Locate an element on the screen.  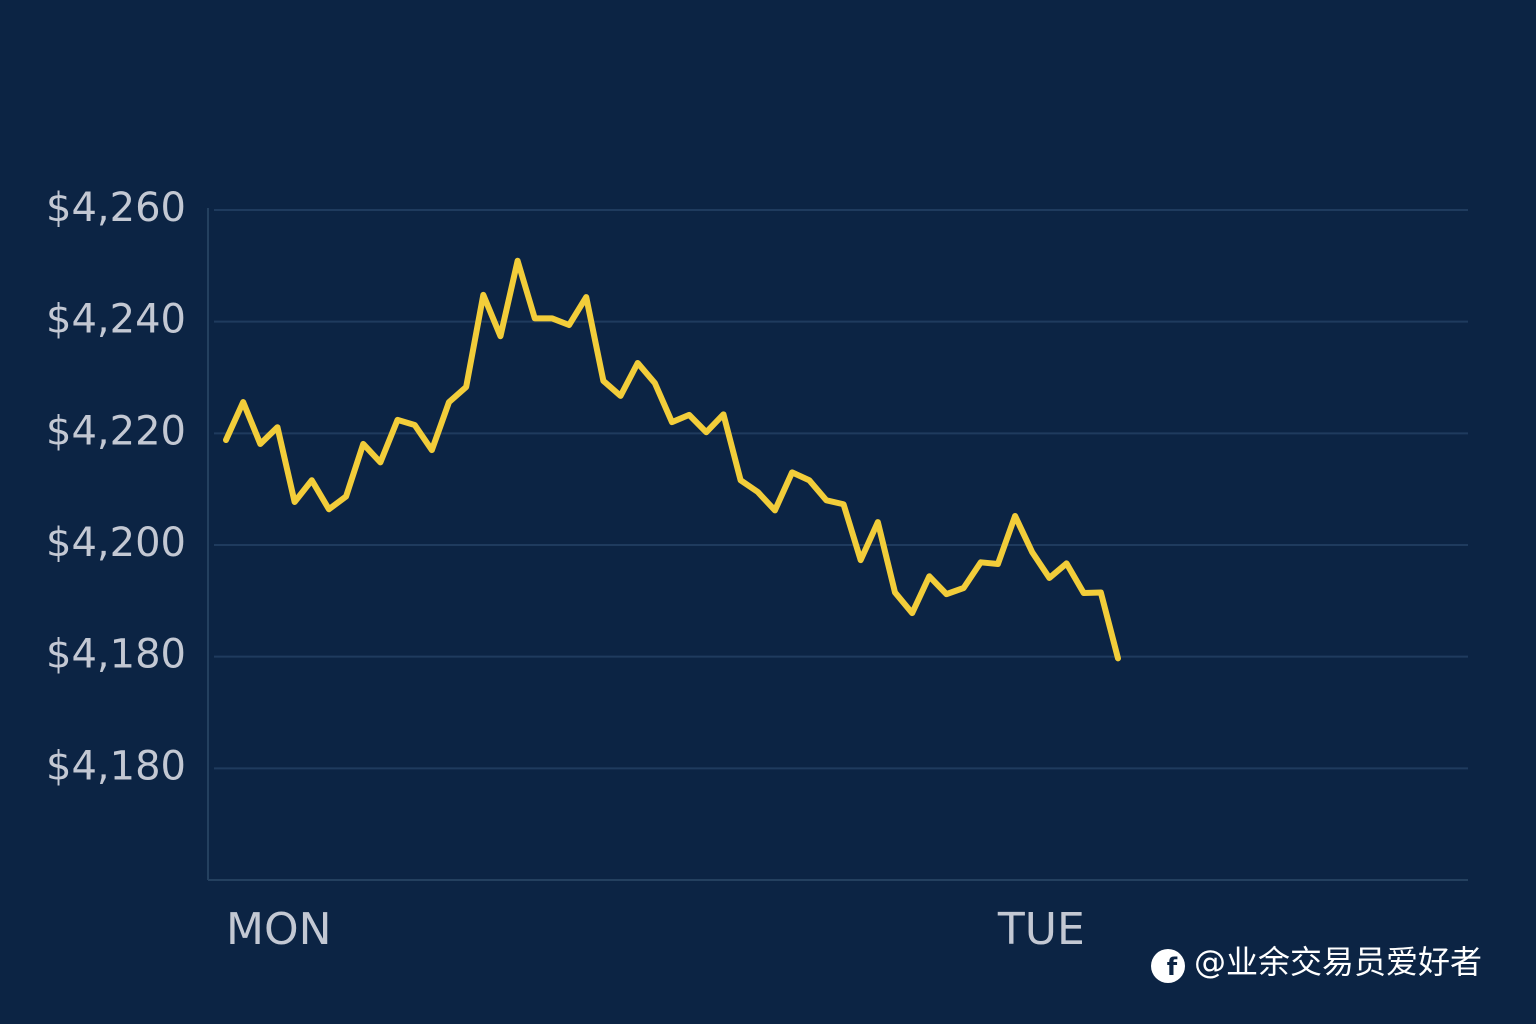
x-tick-label: TUE is located at coordinates (1041, 929).